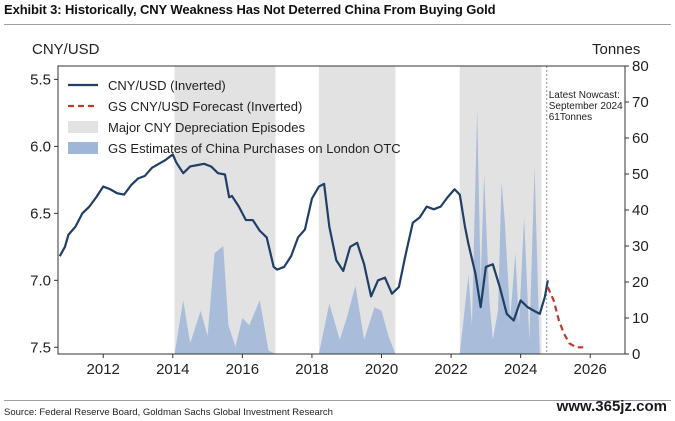  What do you see at coordinates (207, 127) in the screenshot?
I see `legend-label-2: Major CNY Depreciation Episodes` at bounding box center [207, 127].